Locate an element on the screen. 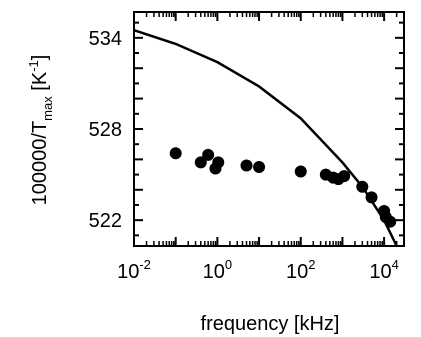 This screenshot has width=421, height=337. x-tick-label: 10² is located at coordinates (300, 270).